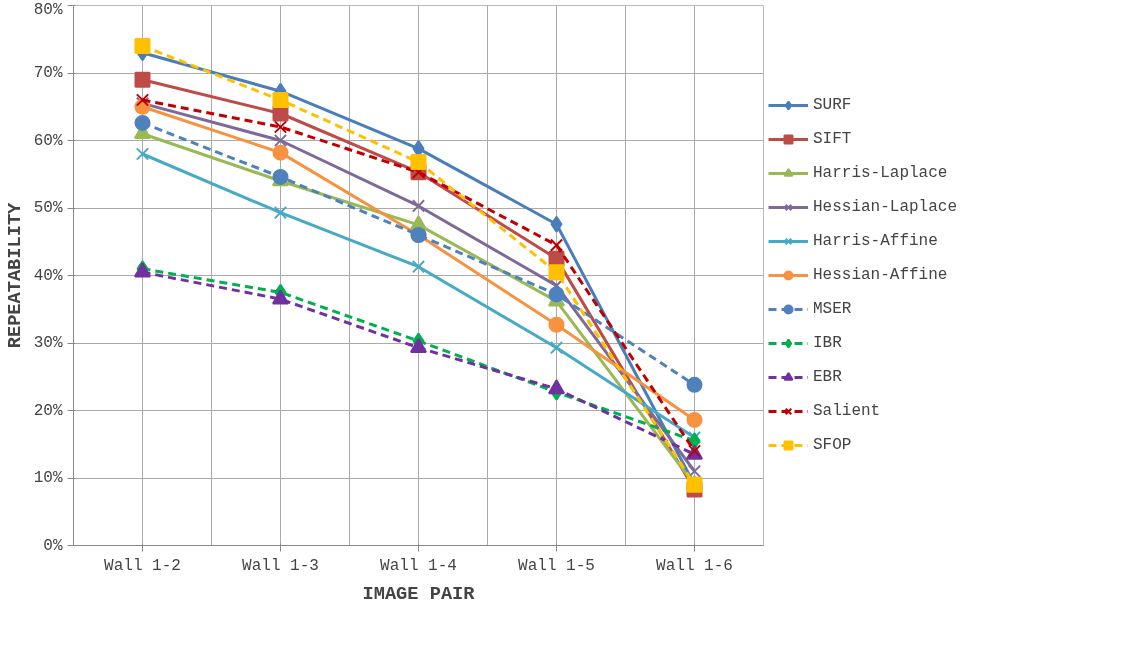 This screenshot has height=669, width=1126. What do you see at coordinates (48, 140) in the screenshot?
I see `y-tick-label: 60%` at bounding box center [48, 140].